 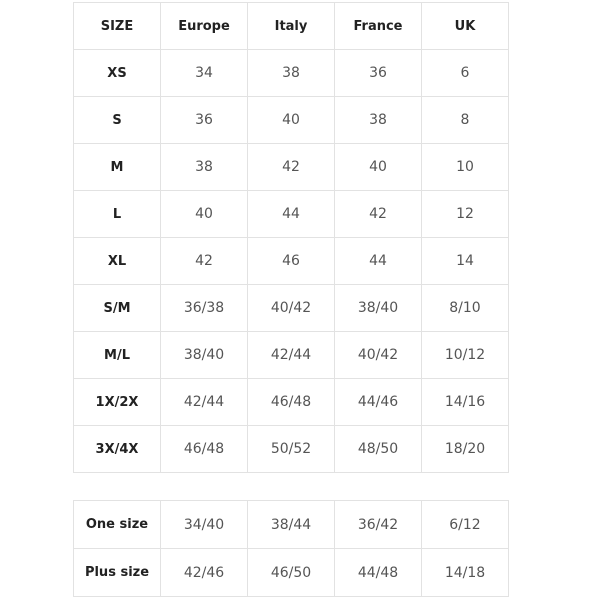 What do you see at coordinates (117, 449) in the screenshot?
I see `size-label-cell: 3X/4X` at bounding box center [117, 449].